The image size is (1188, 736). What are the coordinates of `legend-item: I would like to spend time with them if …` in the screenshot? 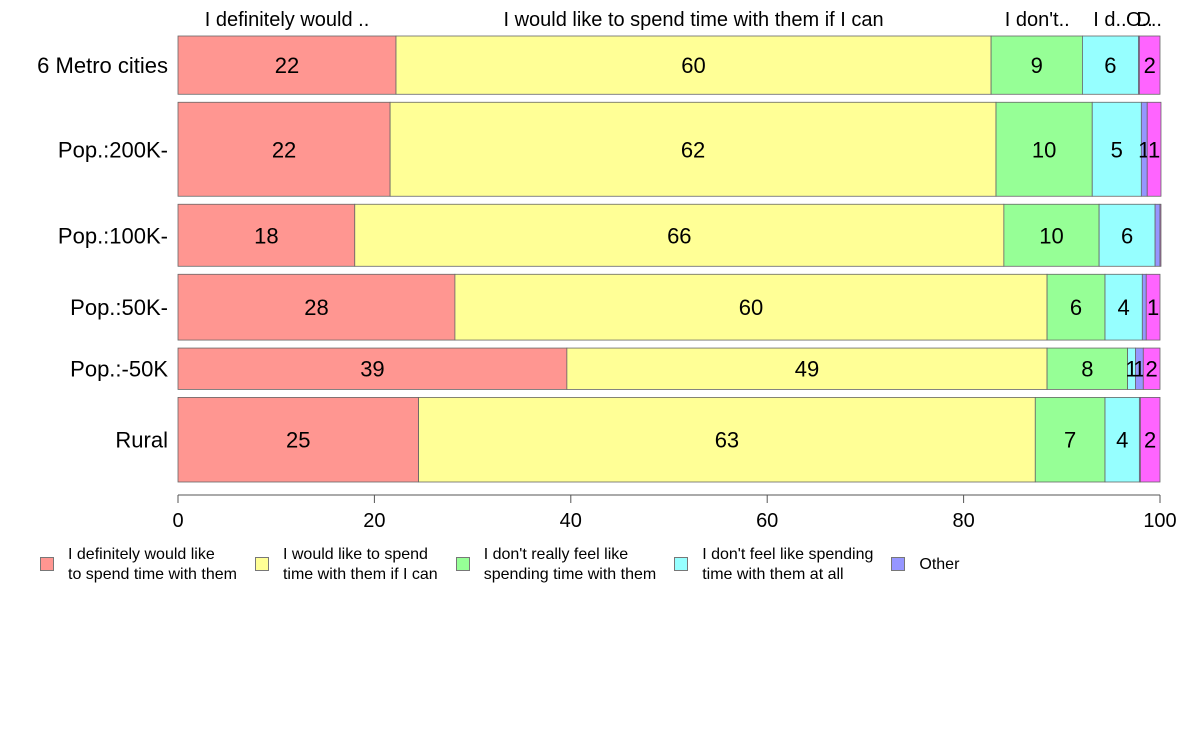 It's located at (346, 565).